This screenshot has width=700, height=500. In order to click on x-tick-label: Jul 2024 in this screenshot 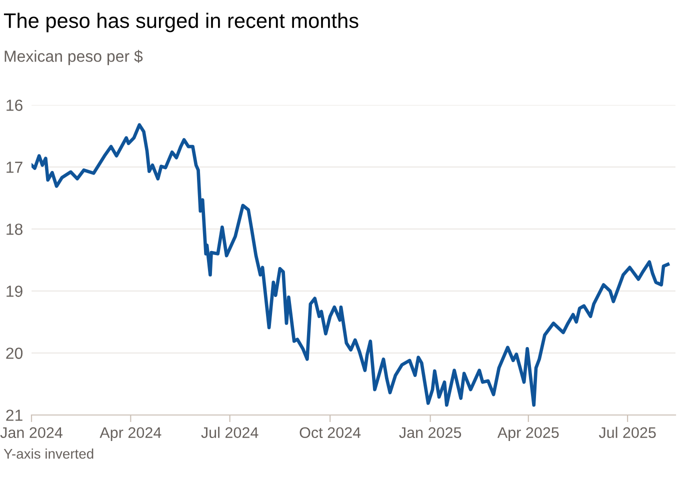, I will do `click(229, 432)`.